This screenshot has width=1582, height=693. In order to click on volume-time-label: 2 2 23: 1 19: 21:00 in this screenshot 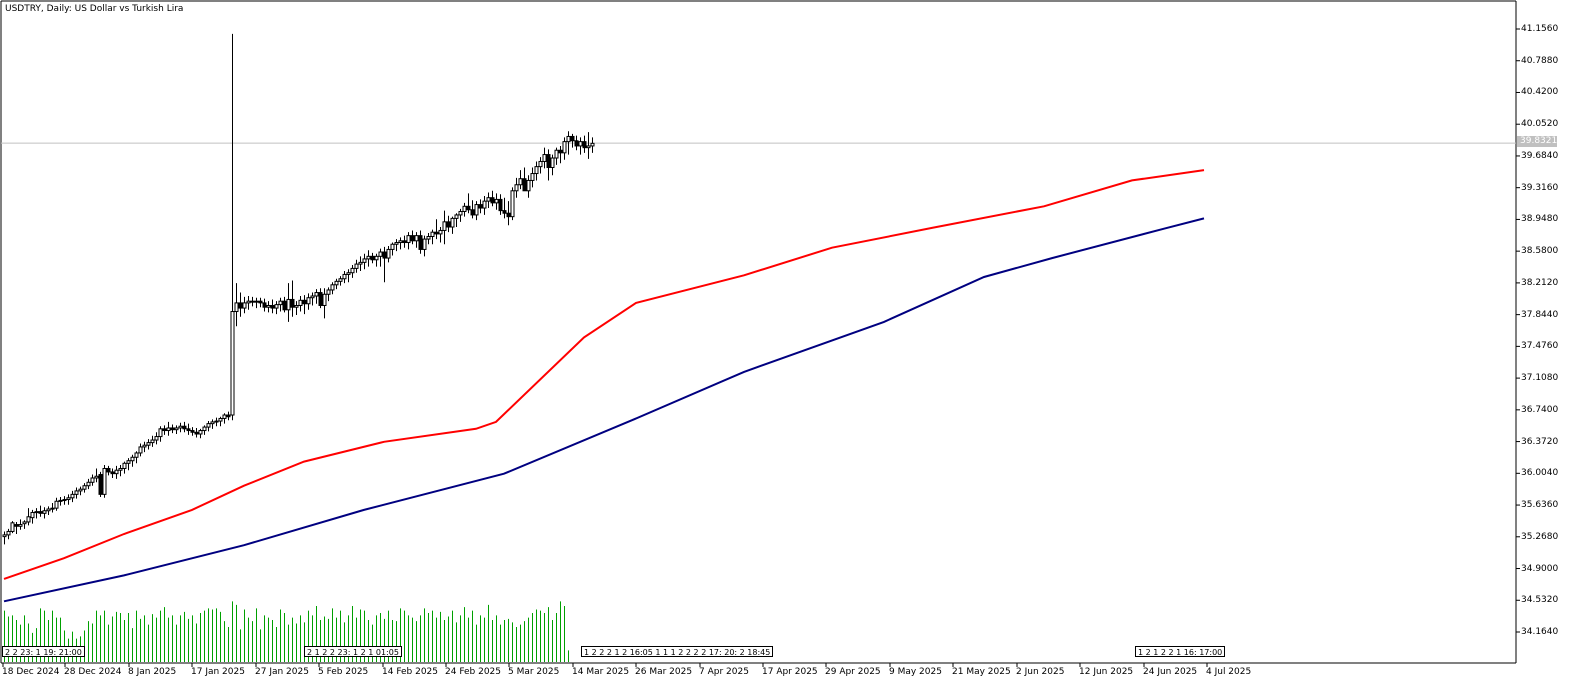, I will do `click(43, 651)`.